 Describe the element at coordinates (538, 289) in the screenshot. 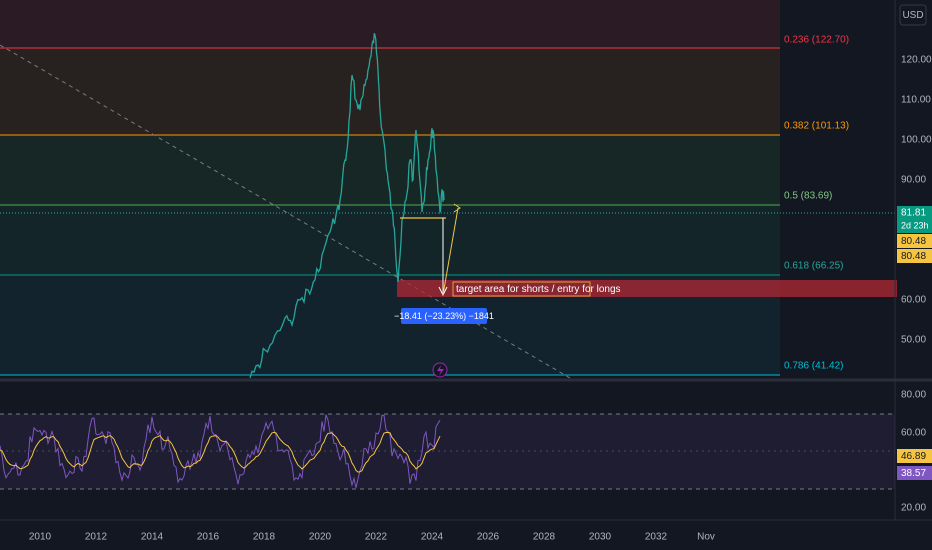

I see `target-label: target area for shorts / entry for longs` at that location.